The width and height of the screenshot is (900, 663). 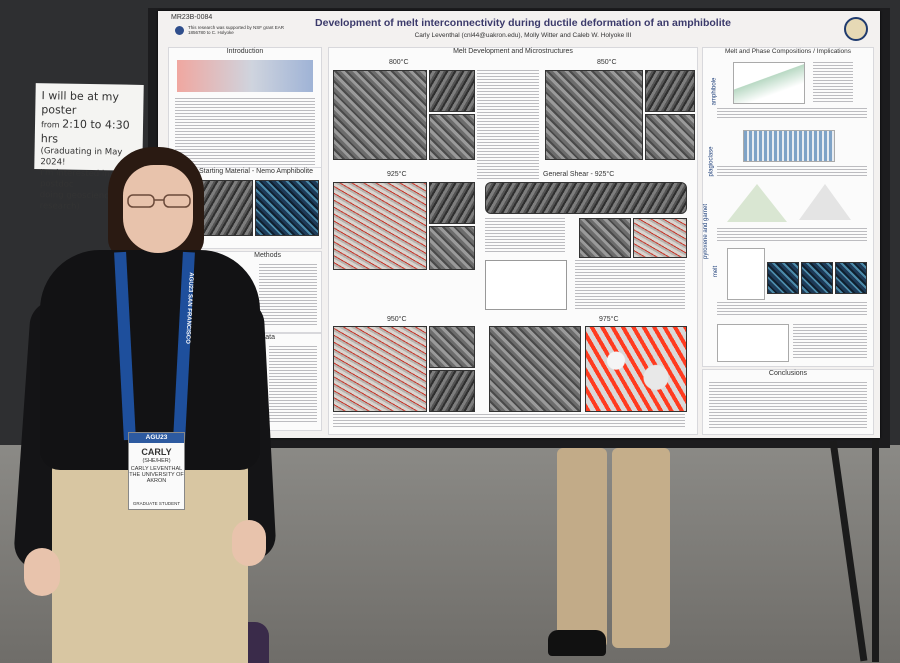 What do you see at coordinates (159, 201) in the screenshot?
I see `glasses-icon` at bounding box center [159, 201].